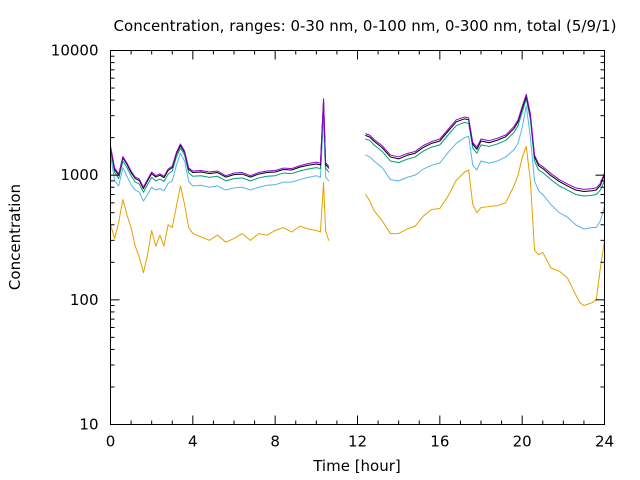  I want to click on x-tick-label: 8, so click(275, 442).